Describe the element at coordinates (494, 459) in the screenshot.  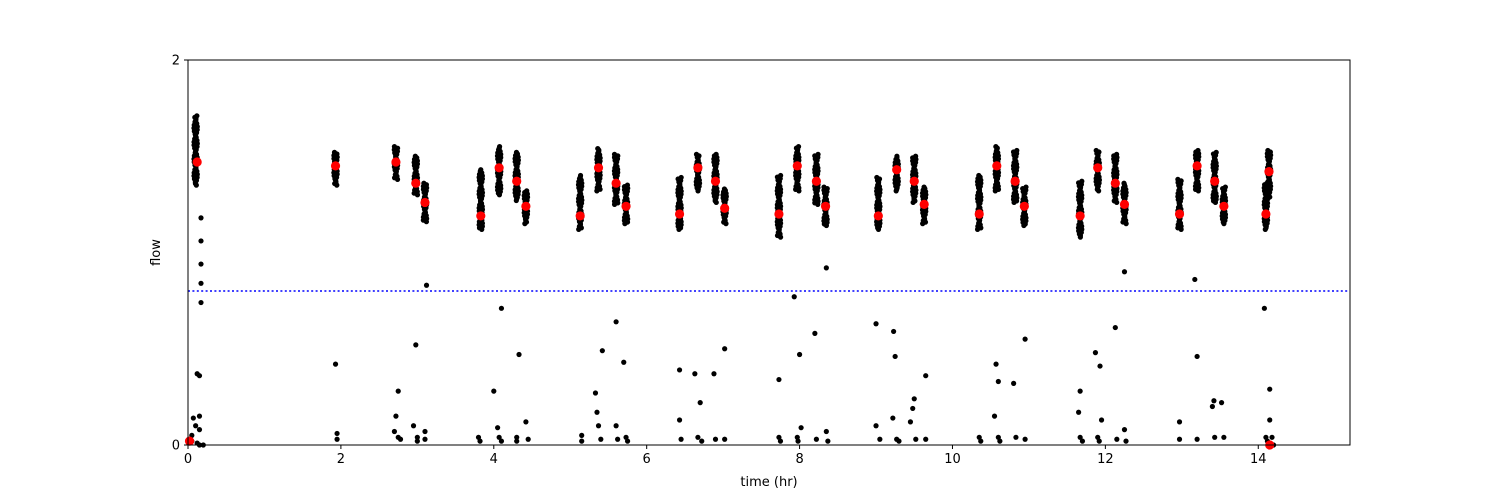
I see `x-tick-label: 4` at that location.